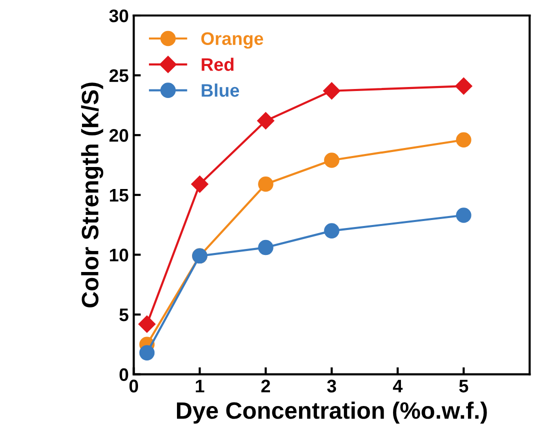  I want to click on y-tick-label: 15, so click(119, 195).